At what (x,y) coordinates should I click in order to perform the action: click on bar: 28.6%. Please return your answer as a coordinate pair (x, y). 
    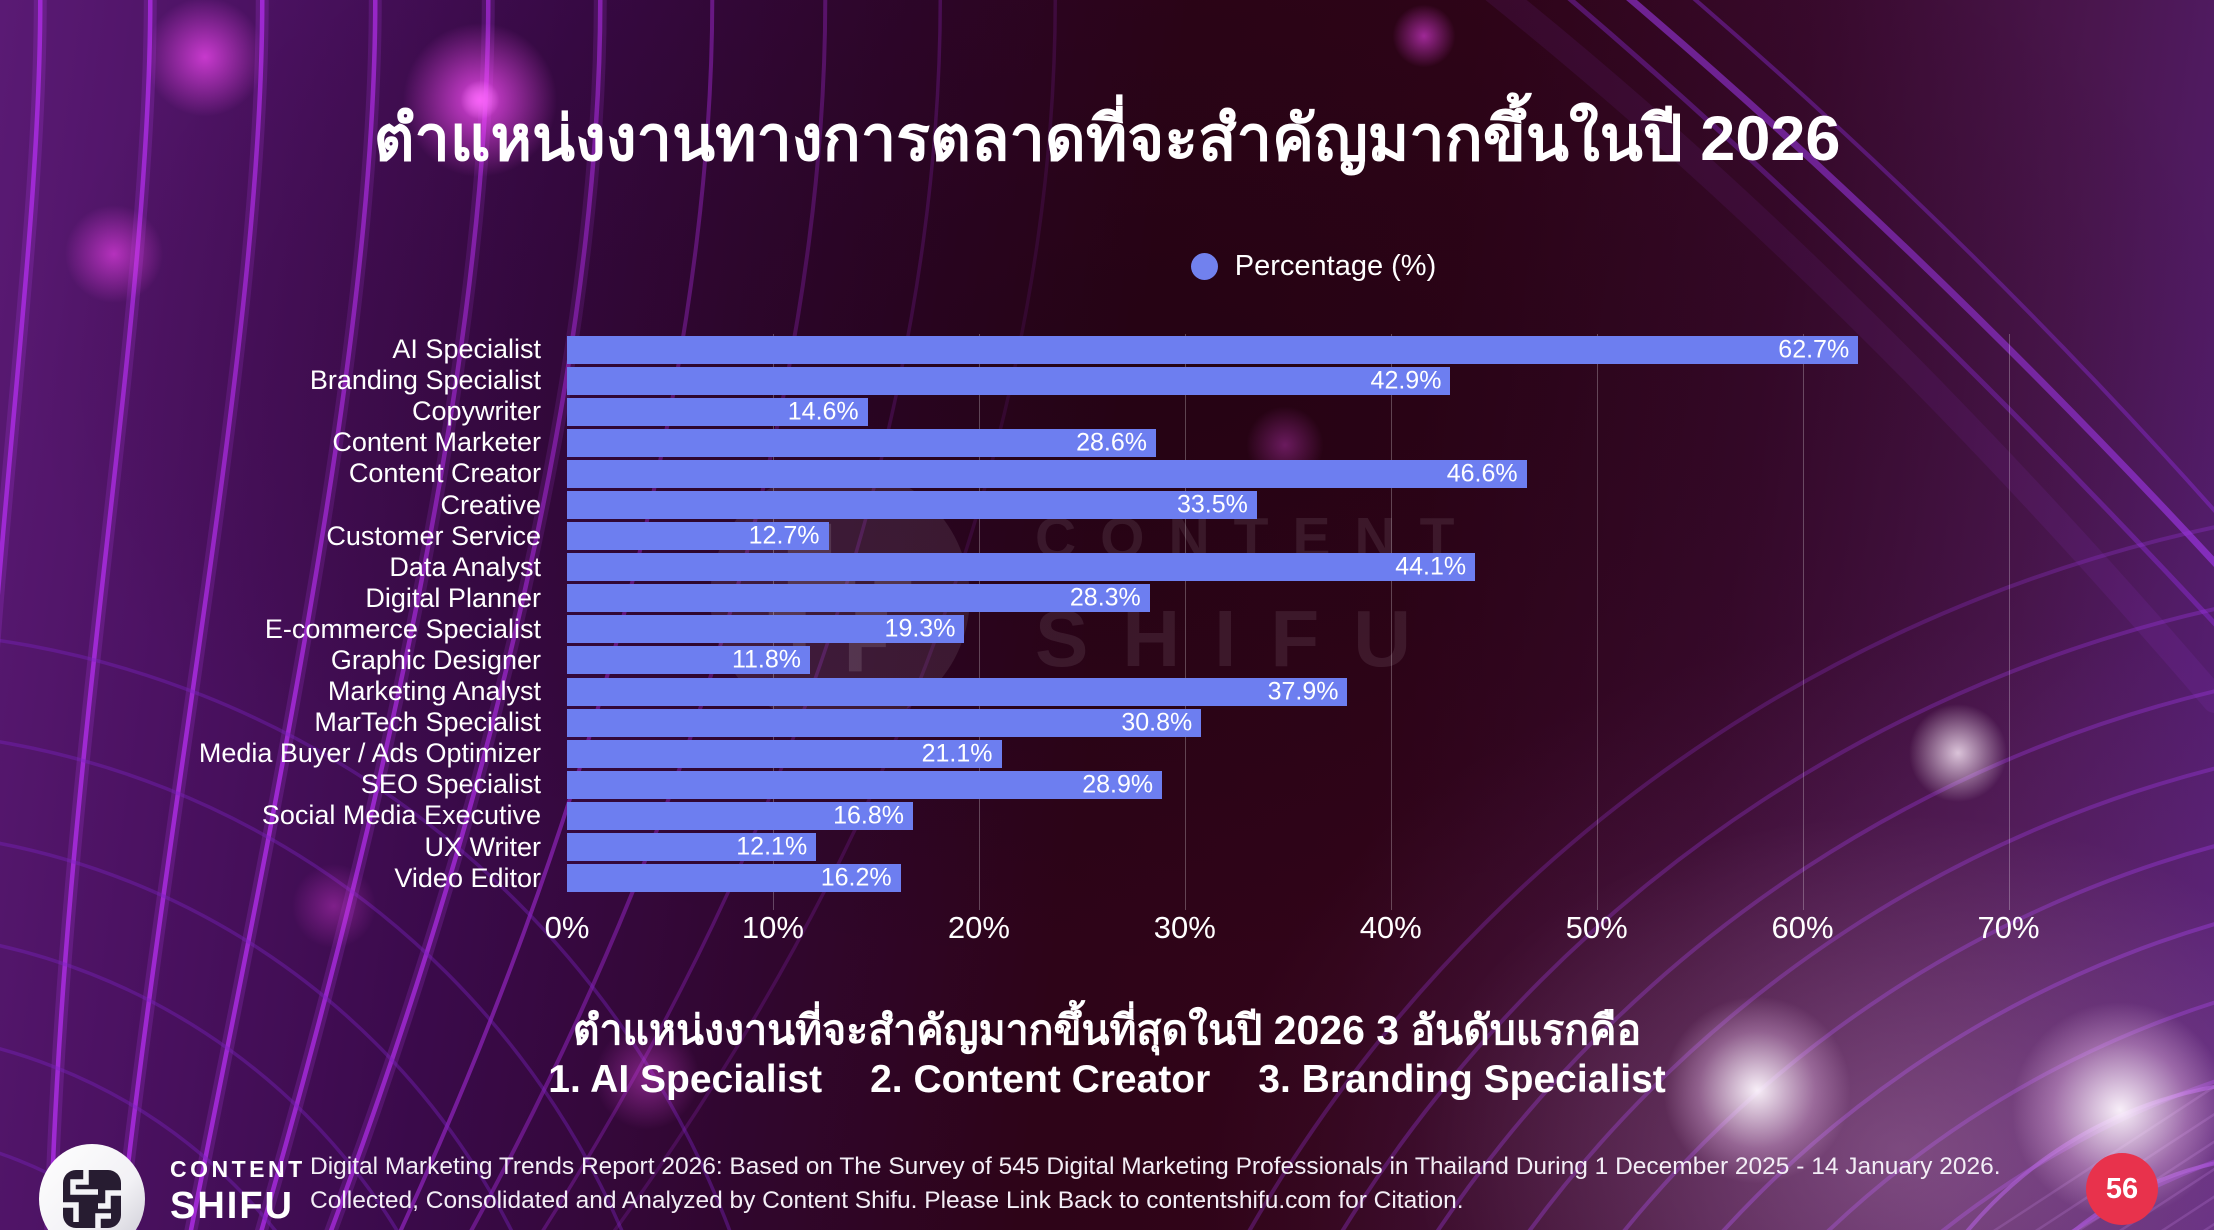
    Looking at the image, I should click on (861, 442).